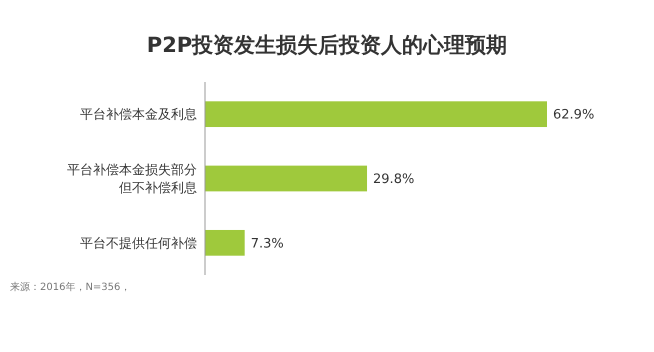 Image resolution: width=654 pixels, height=352 pixels. I want to click on data-label: 29.8%, so click(393, 180).